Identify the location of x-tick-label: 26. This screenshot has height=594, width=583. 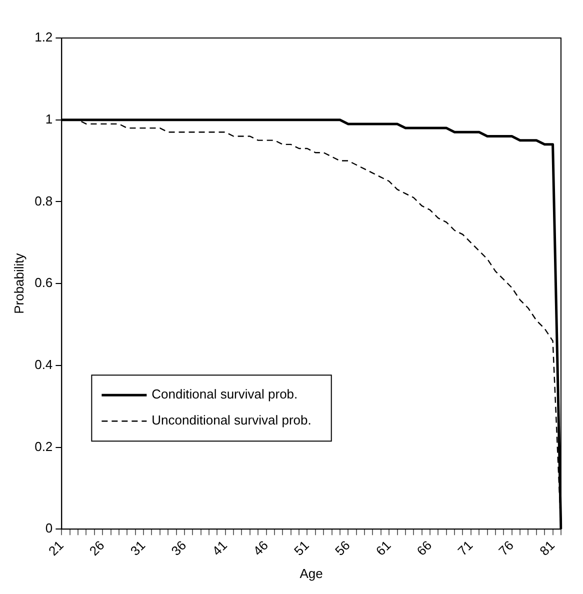
(97, 548).